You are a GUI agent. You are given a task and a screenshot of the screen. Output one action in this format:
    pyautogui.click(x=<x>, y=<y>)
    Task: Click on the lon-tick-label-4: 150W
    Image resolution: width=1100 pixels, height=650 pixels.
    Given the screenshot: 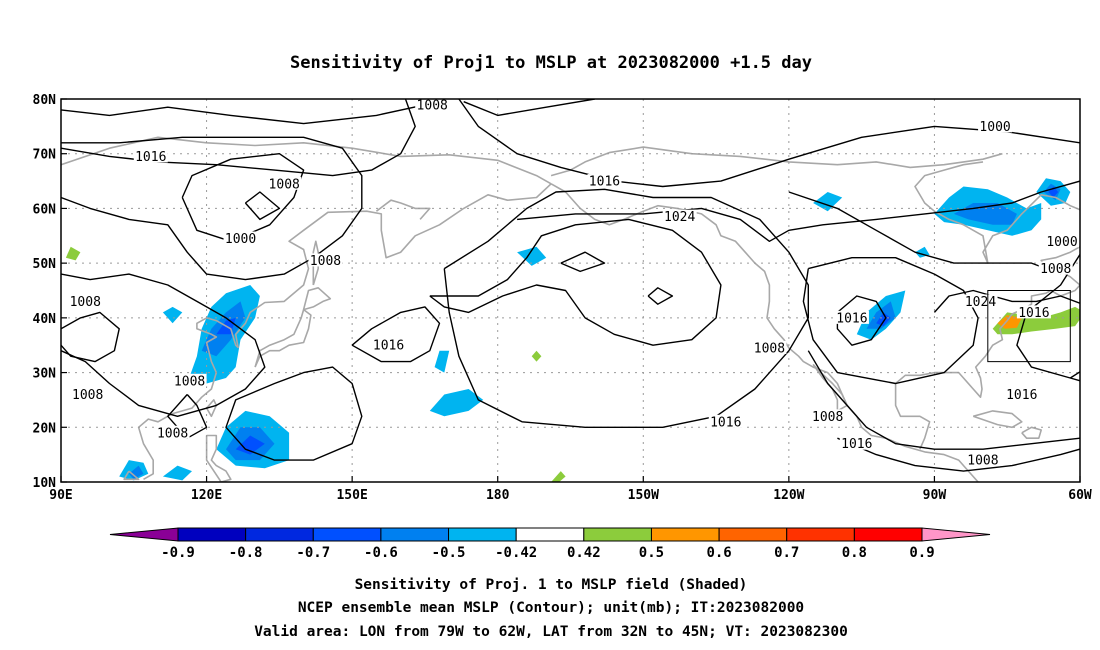 What is the action you would take?
    pyautogui.click(x=643, y=495)
    